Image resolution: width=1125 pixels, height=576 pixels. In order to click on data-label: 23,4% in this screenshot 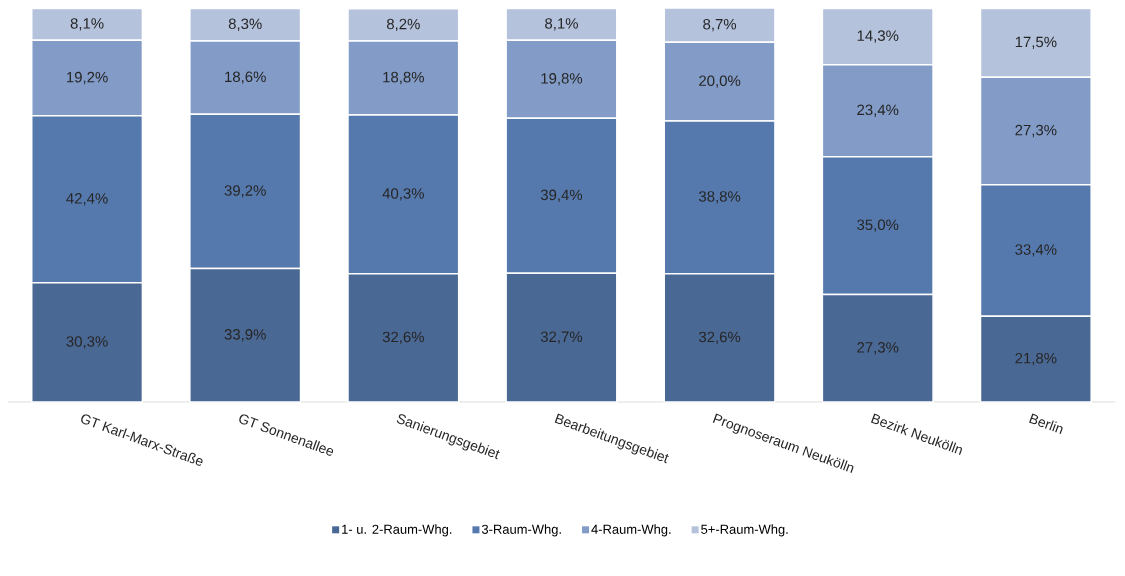, I will do `click(878, 110)`.